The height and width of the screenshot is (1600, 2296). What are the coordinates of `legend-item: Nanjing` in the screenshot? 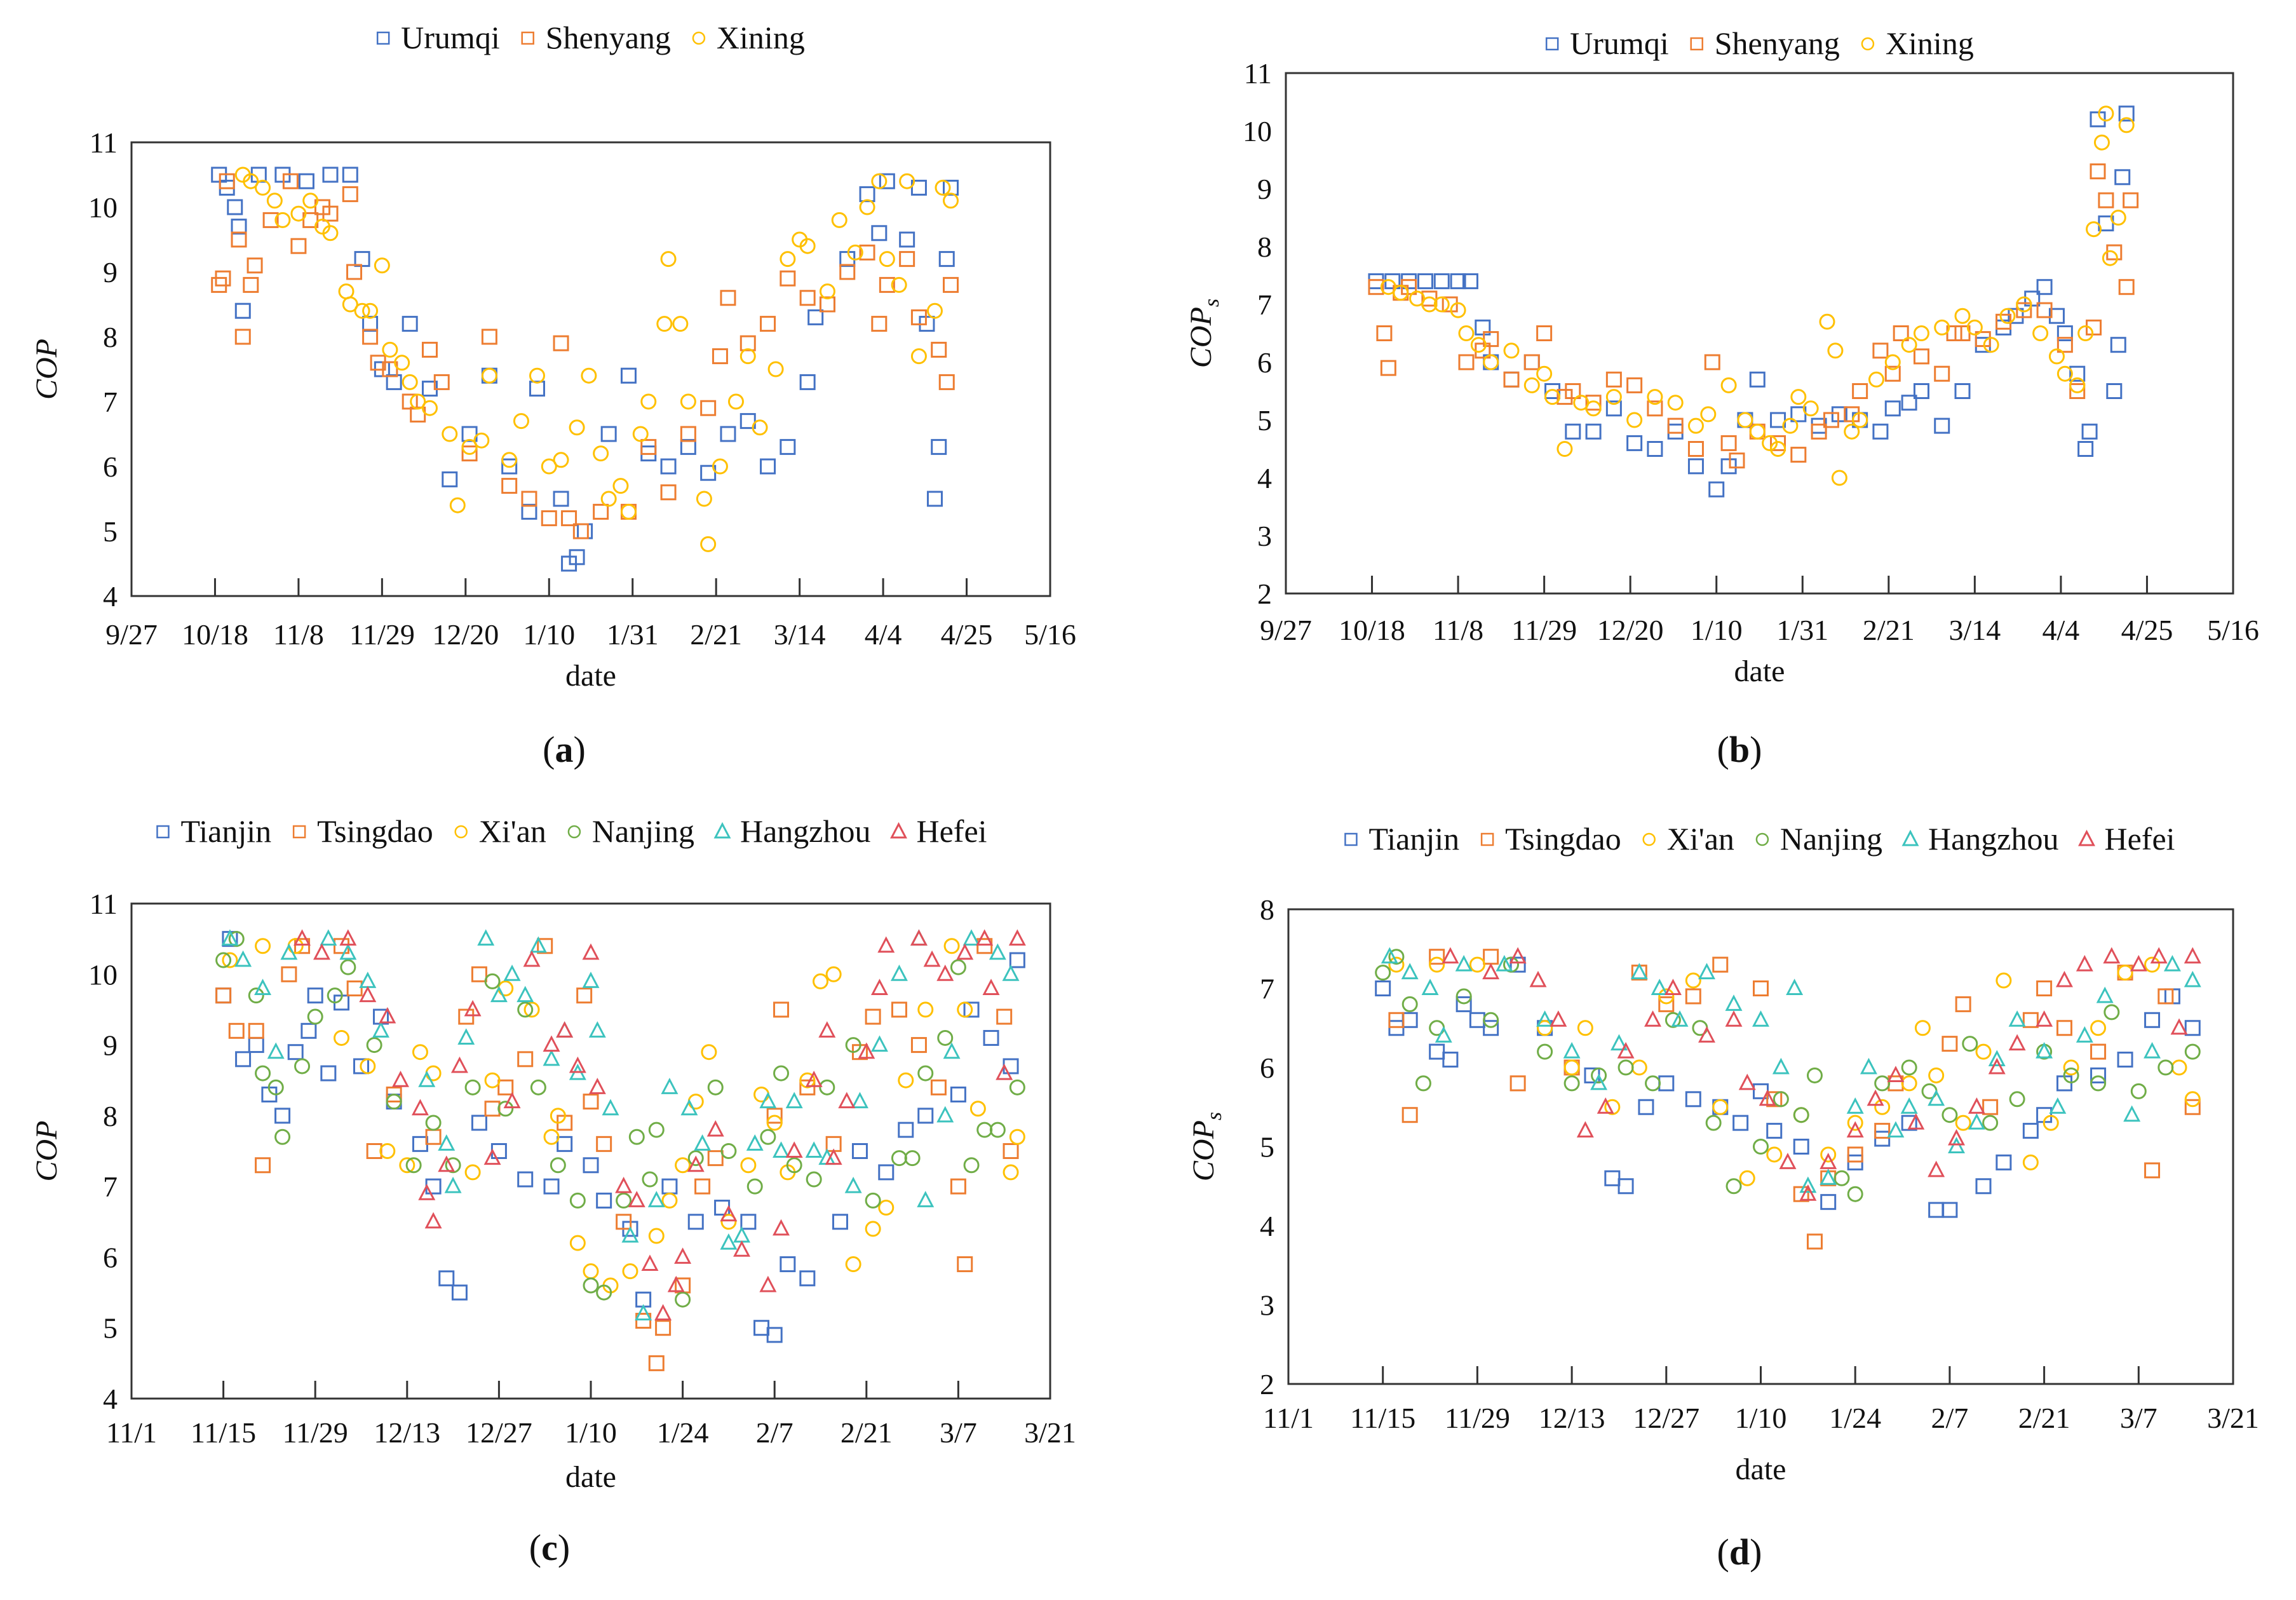 It's located at (1818, 839).